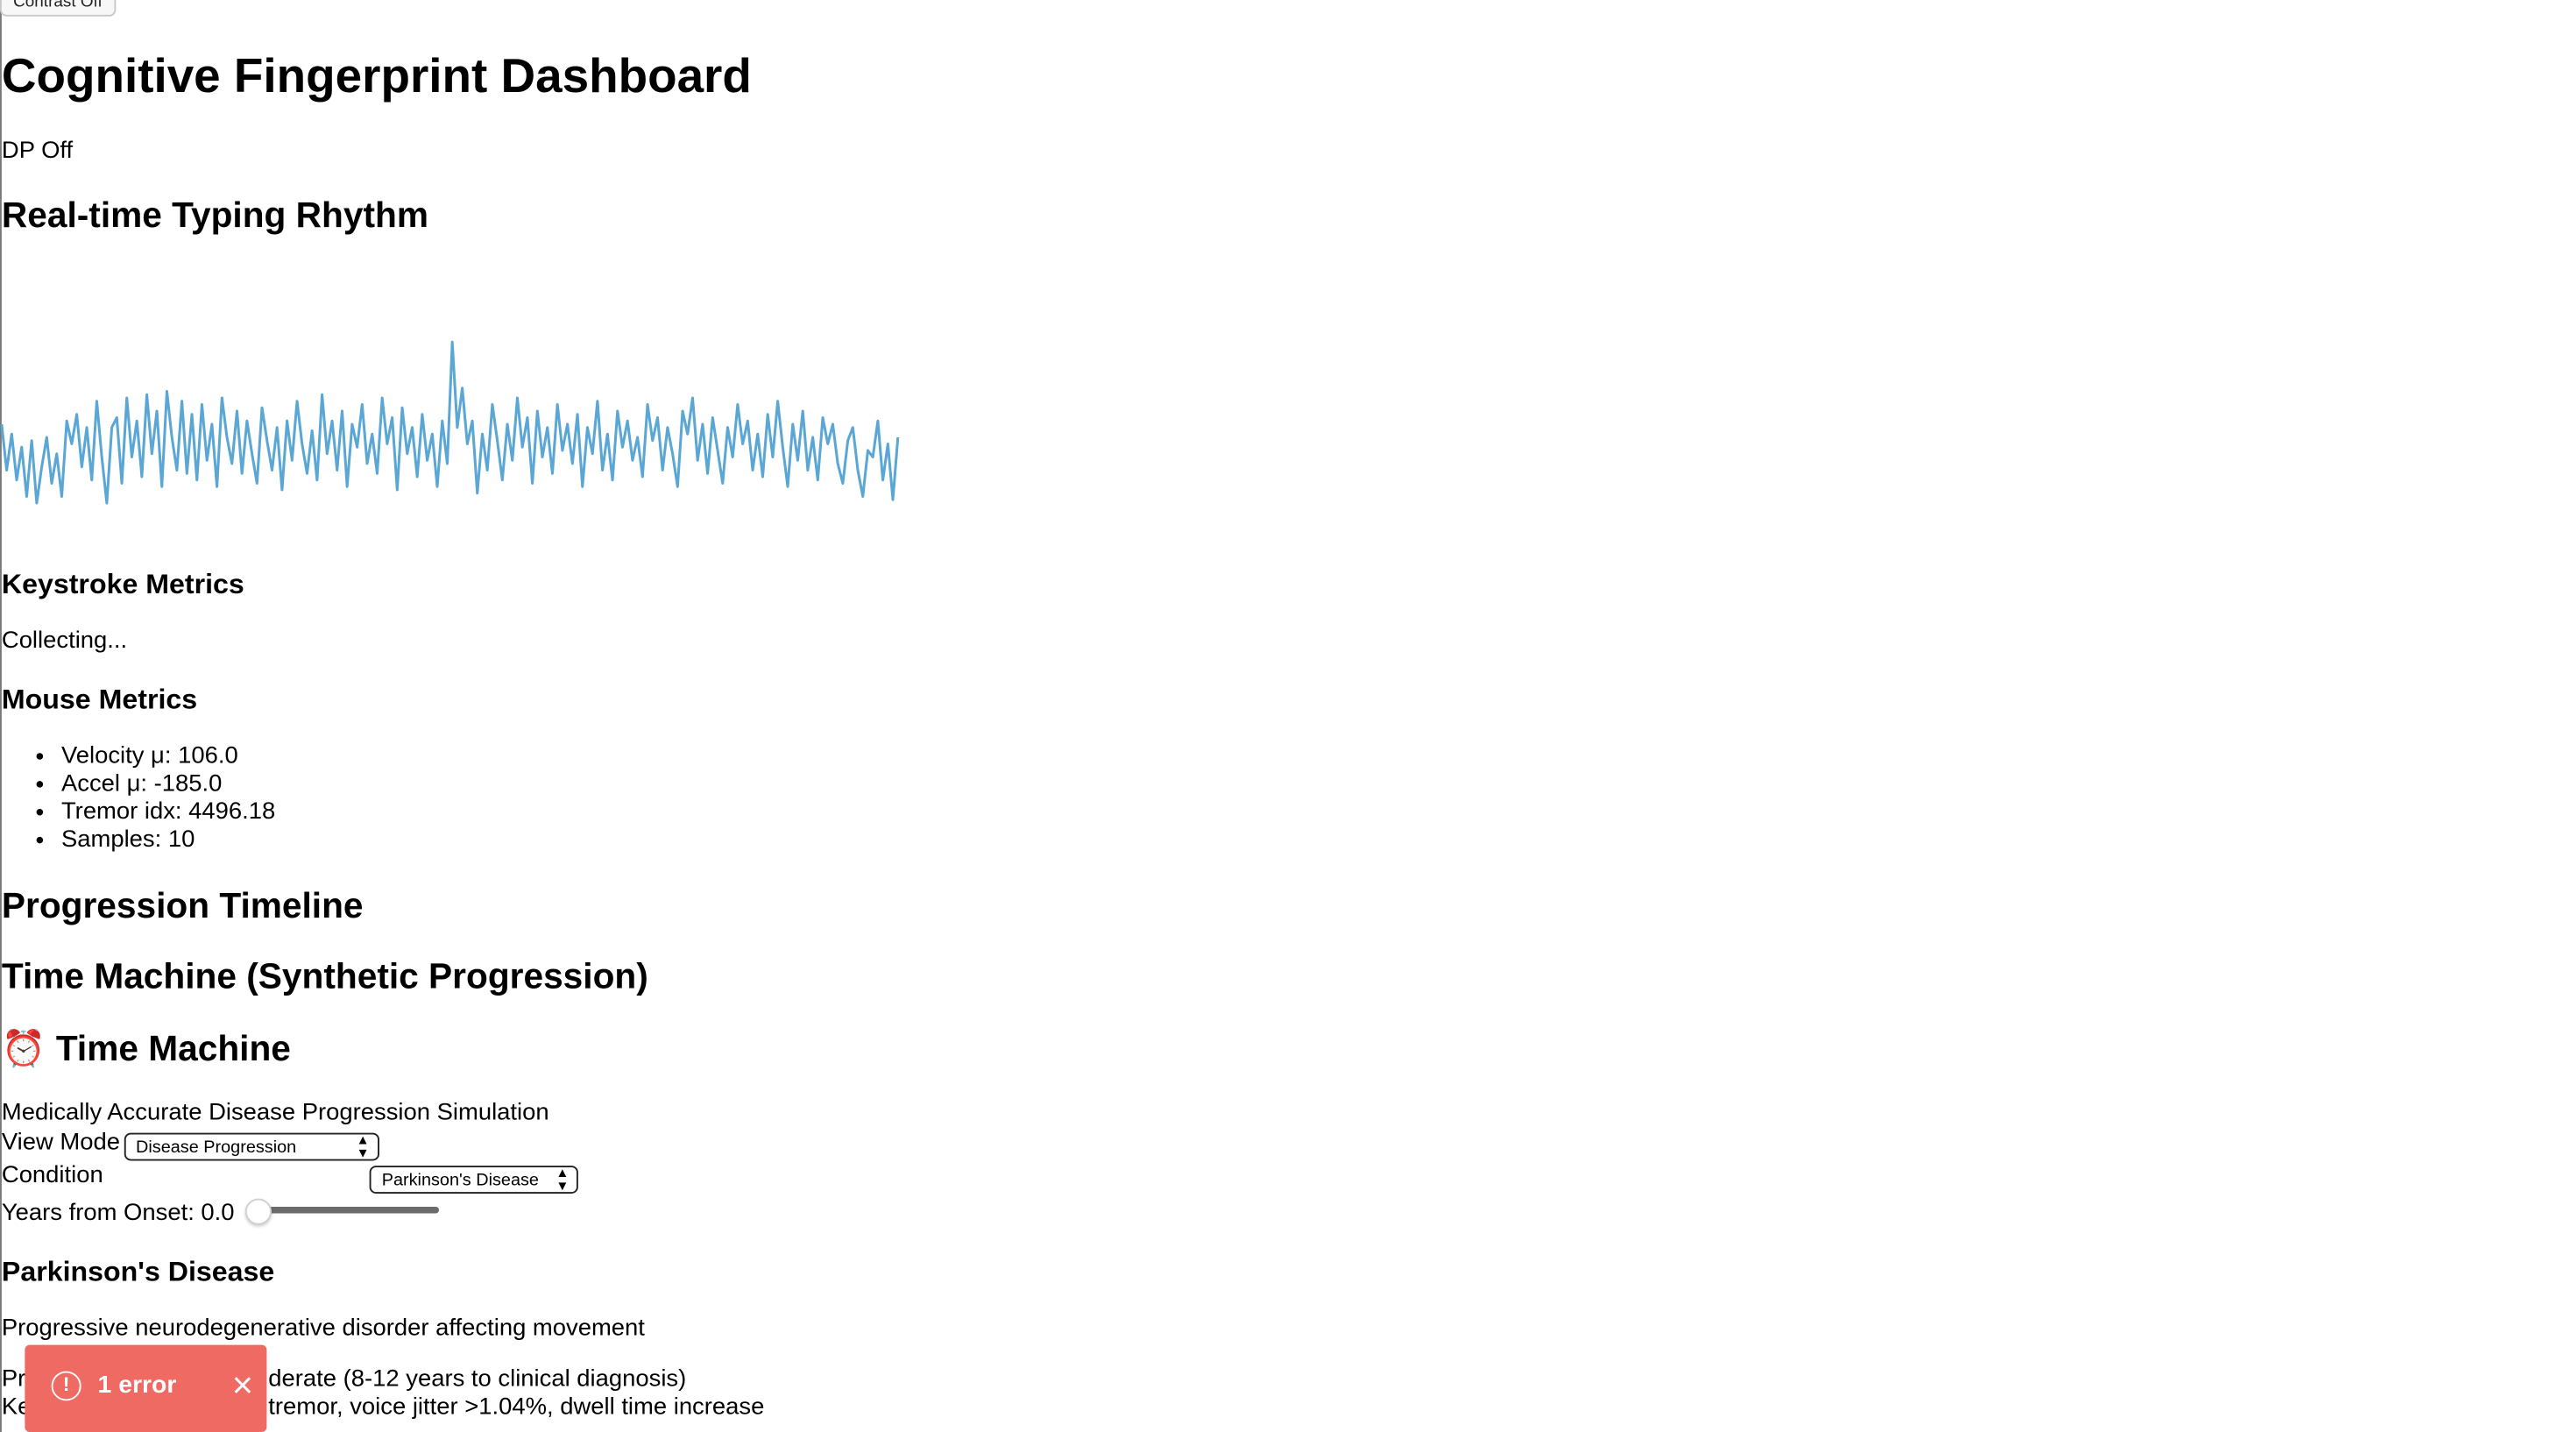 The width and height of the screenshot is (2576, 1432). Describe the element at coordinates (376, 77) in the screenshot. I see `page-title: Cognitive Fingerprint Dashboard` at that location.